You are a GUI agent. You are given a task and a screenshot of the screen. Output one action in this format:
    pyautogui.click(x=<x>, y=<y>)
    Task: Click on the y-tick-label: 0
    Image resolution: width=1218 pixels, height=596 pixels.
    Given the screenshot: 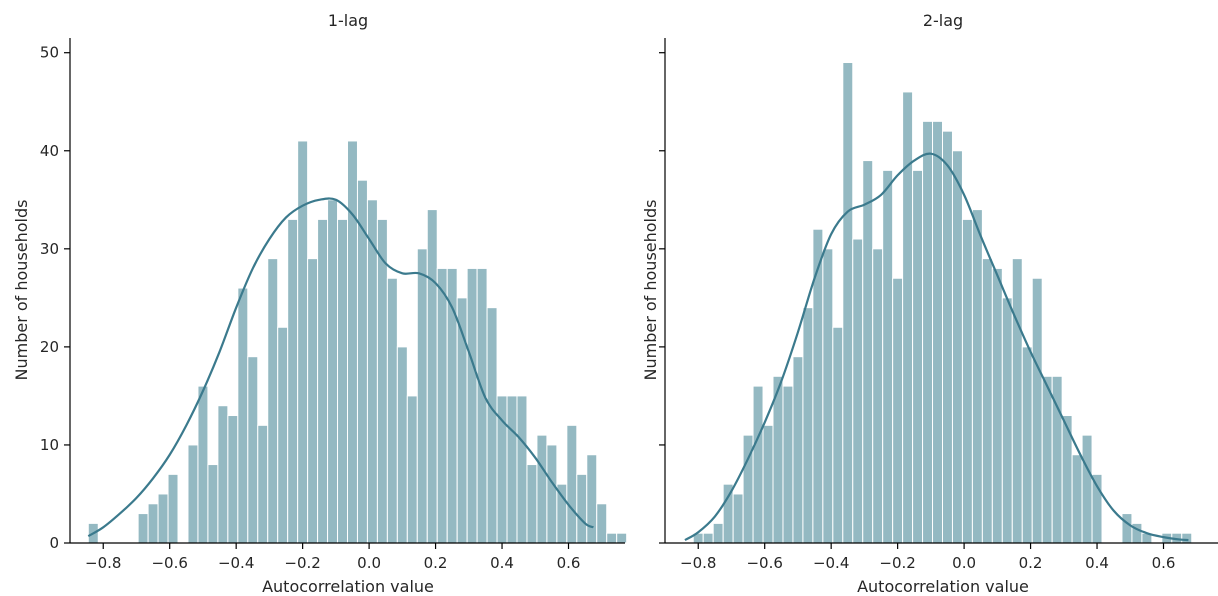 What is the action you would take?
    pyautogui.click(x=54, y=543)
    